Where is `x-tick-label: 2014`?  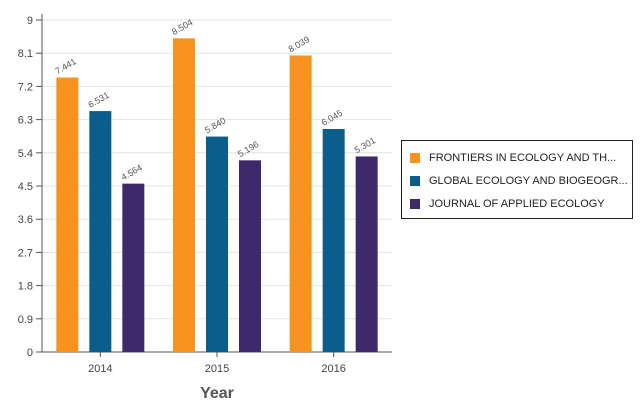
x-tick-label: 2014 is located at coordinates (100, 369).